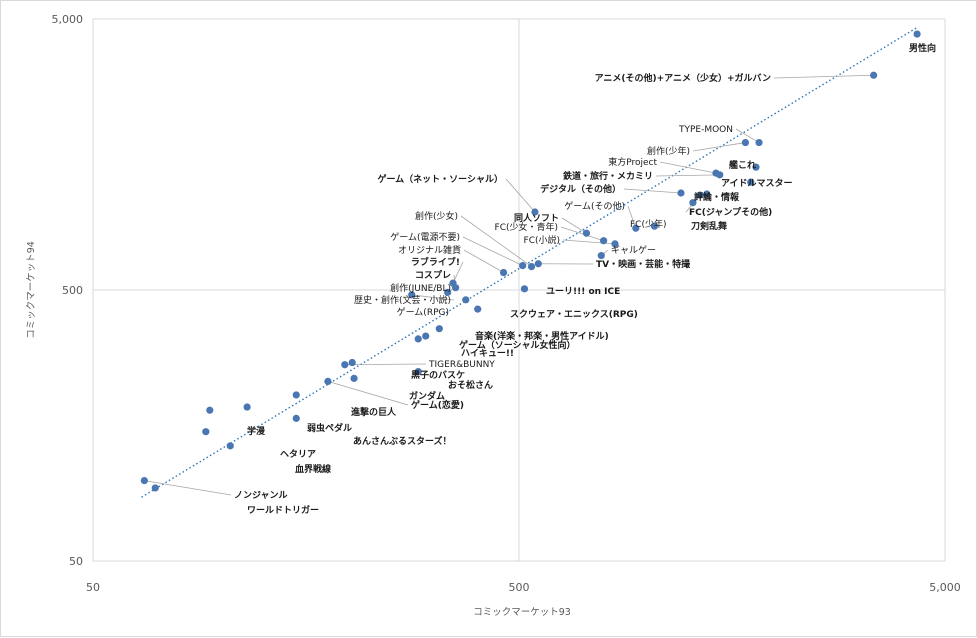 Image resolution: width=977 pixels, height=638 pixels. I want to click on point-label: ゲーム(電源不要), so click(425, 237).